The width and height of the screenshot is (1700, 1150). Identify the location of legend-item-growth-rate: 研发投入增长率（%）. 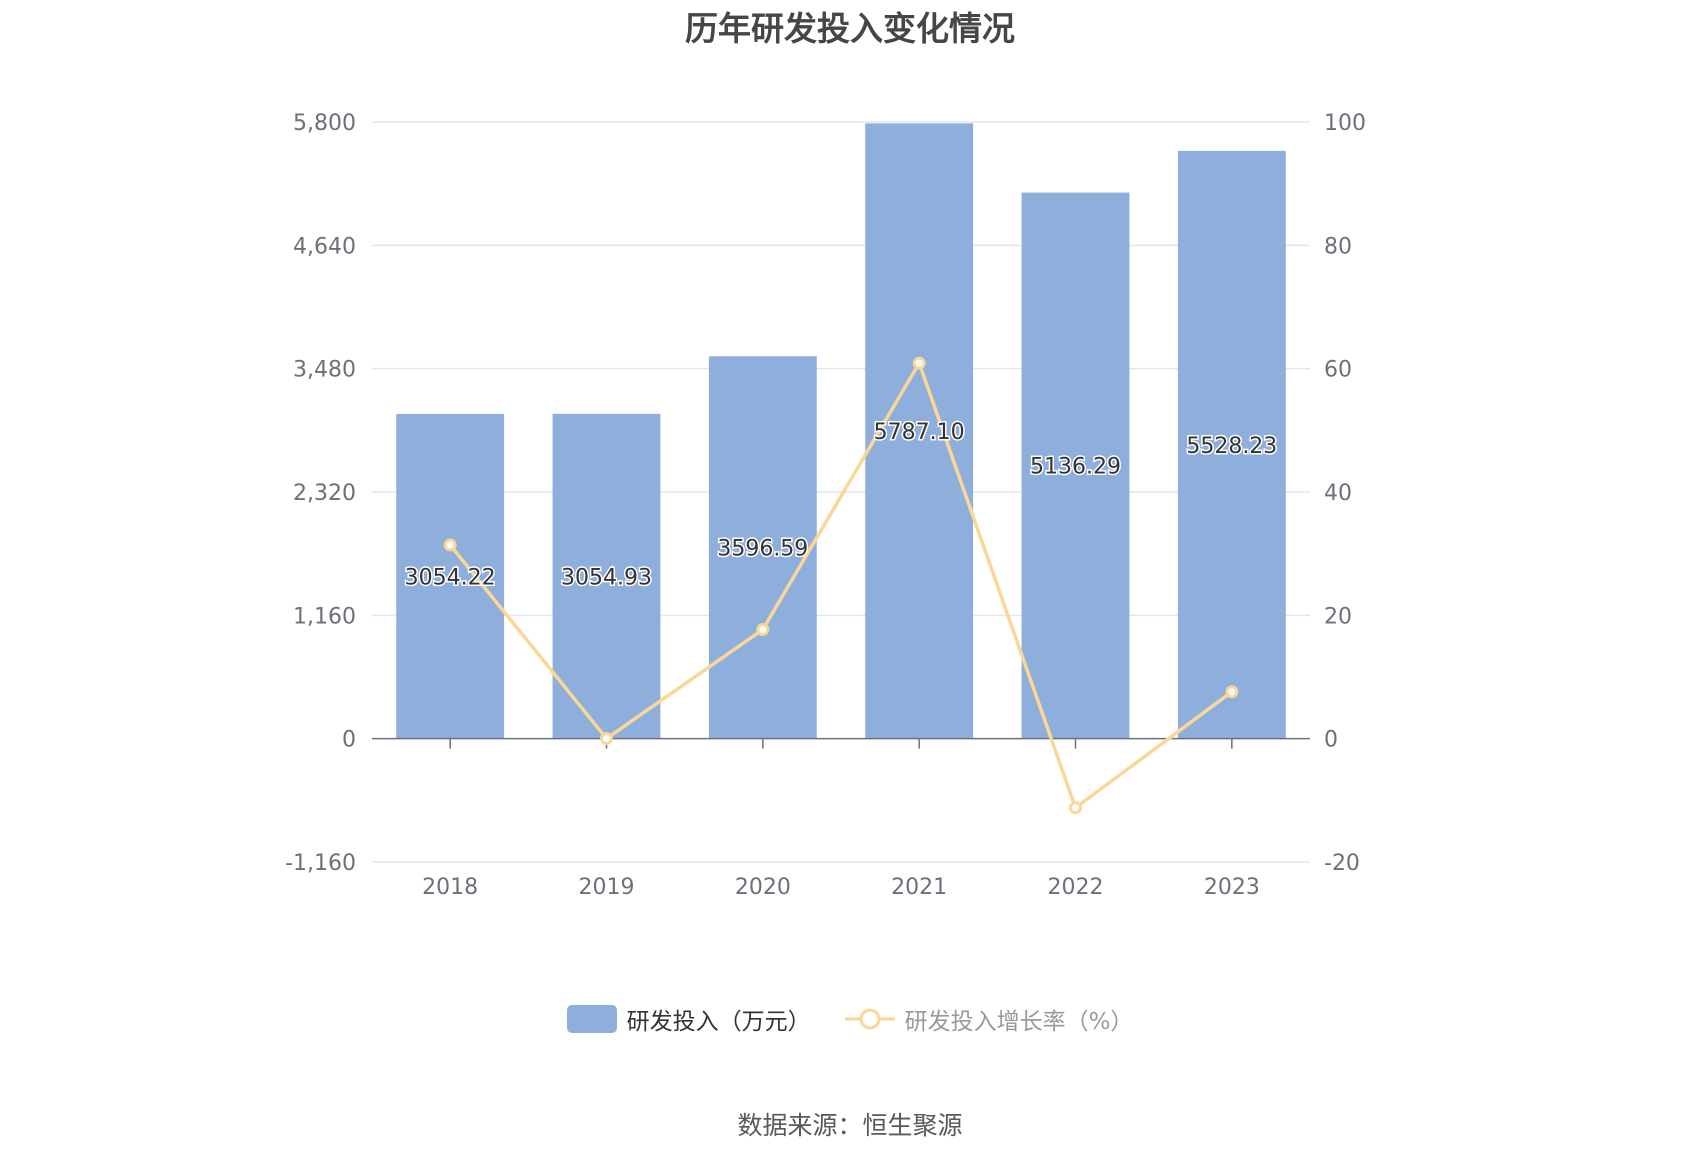
(989, 1019).